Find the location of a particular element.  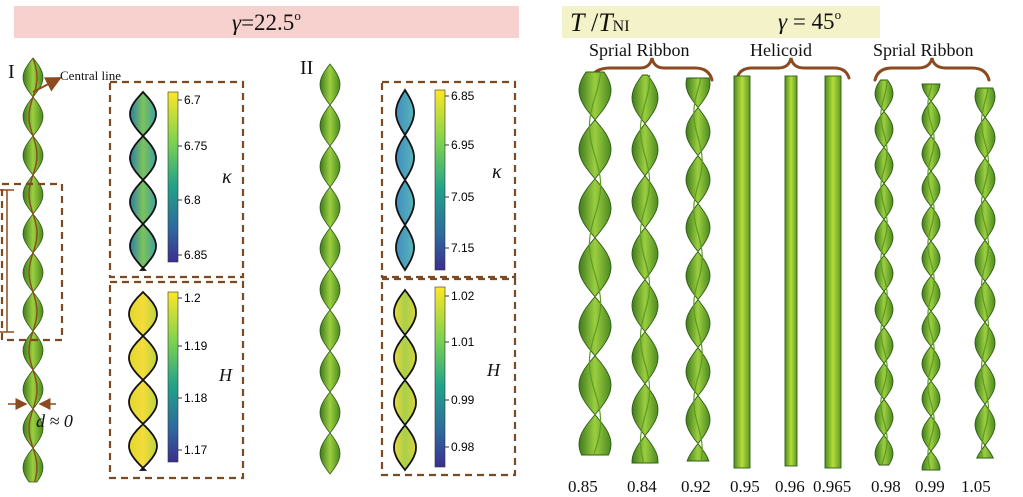

svg-text: 6.7 is located at coordinates (192, 100).